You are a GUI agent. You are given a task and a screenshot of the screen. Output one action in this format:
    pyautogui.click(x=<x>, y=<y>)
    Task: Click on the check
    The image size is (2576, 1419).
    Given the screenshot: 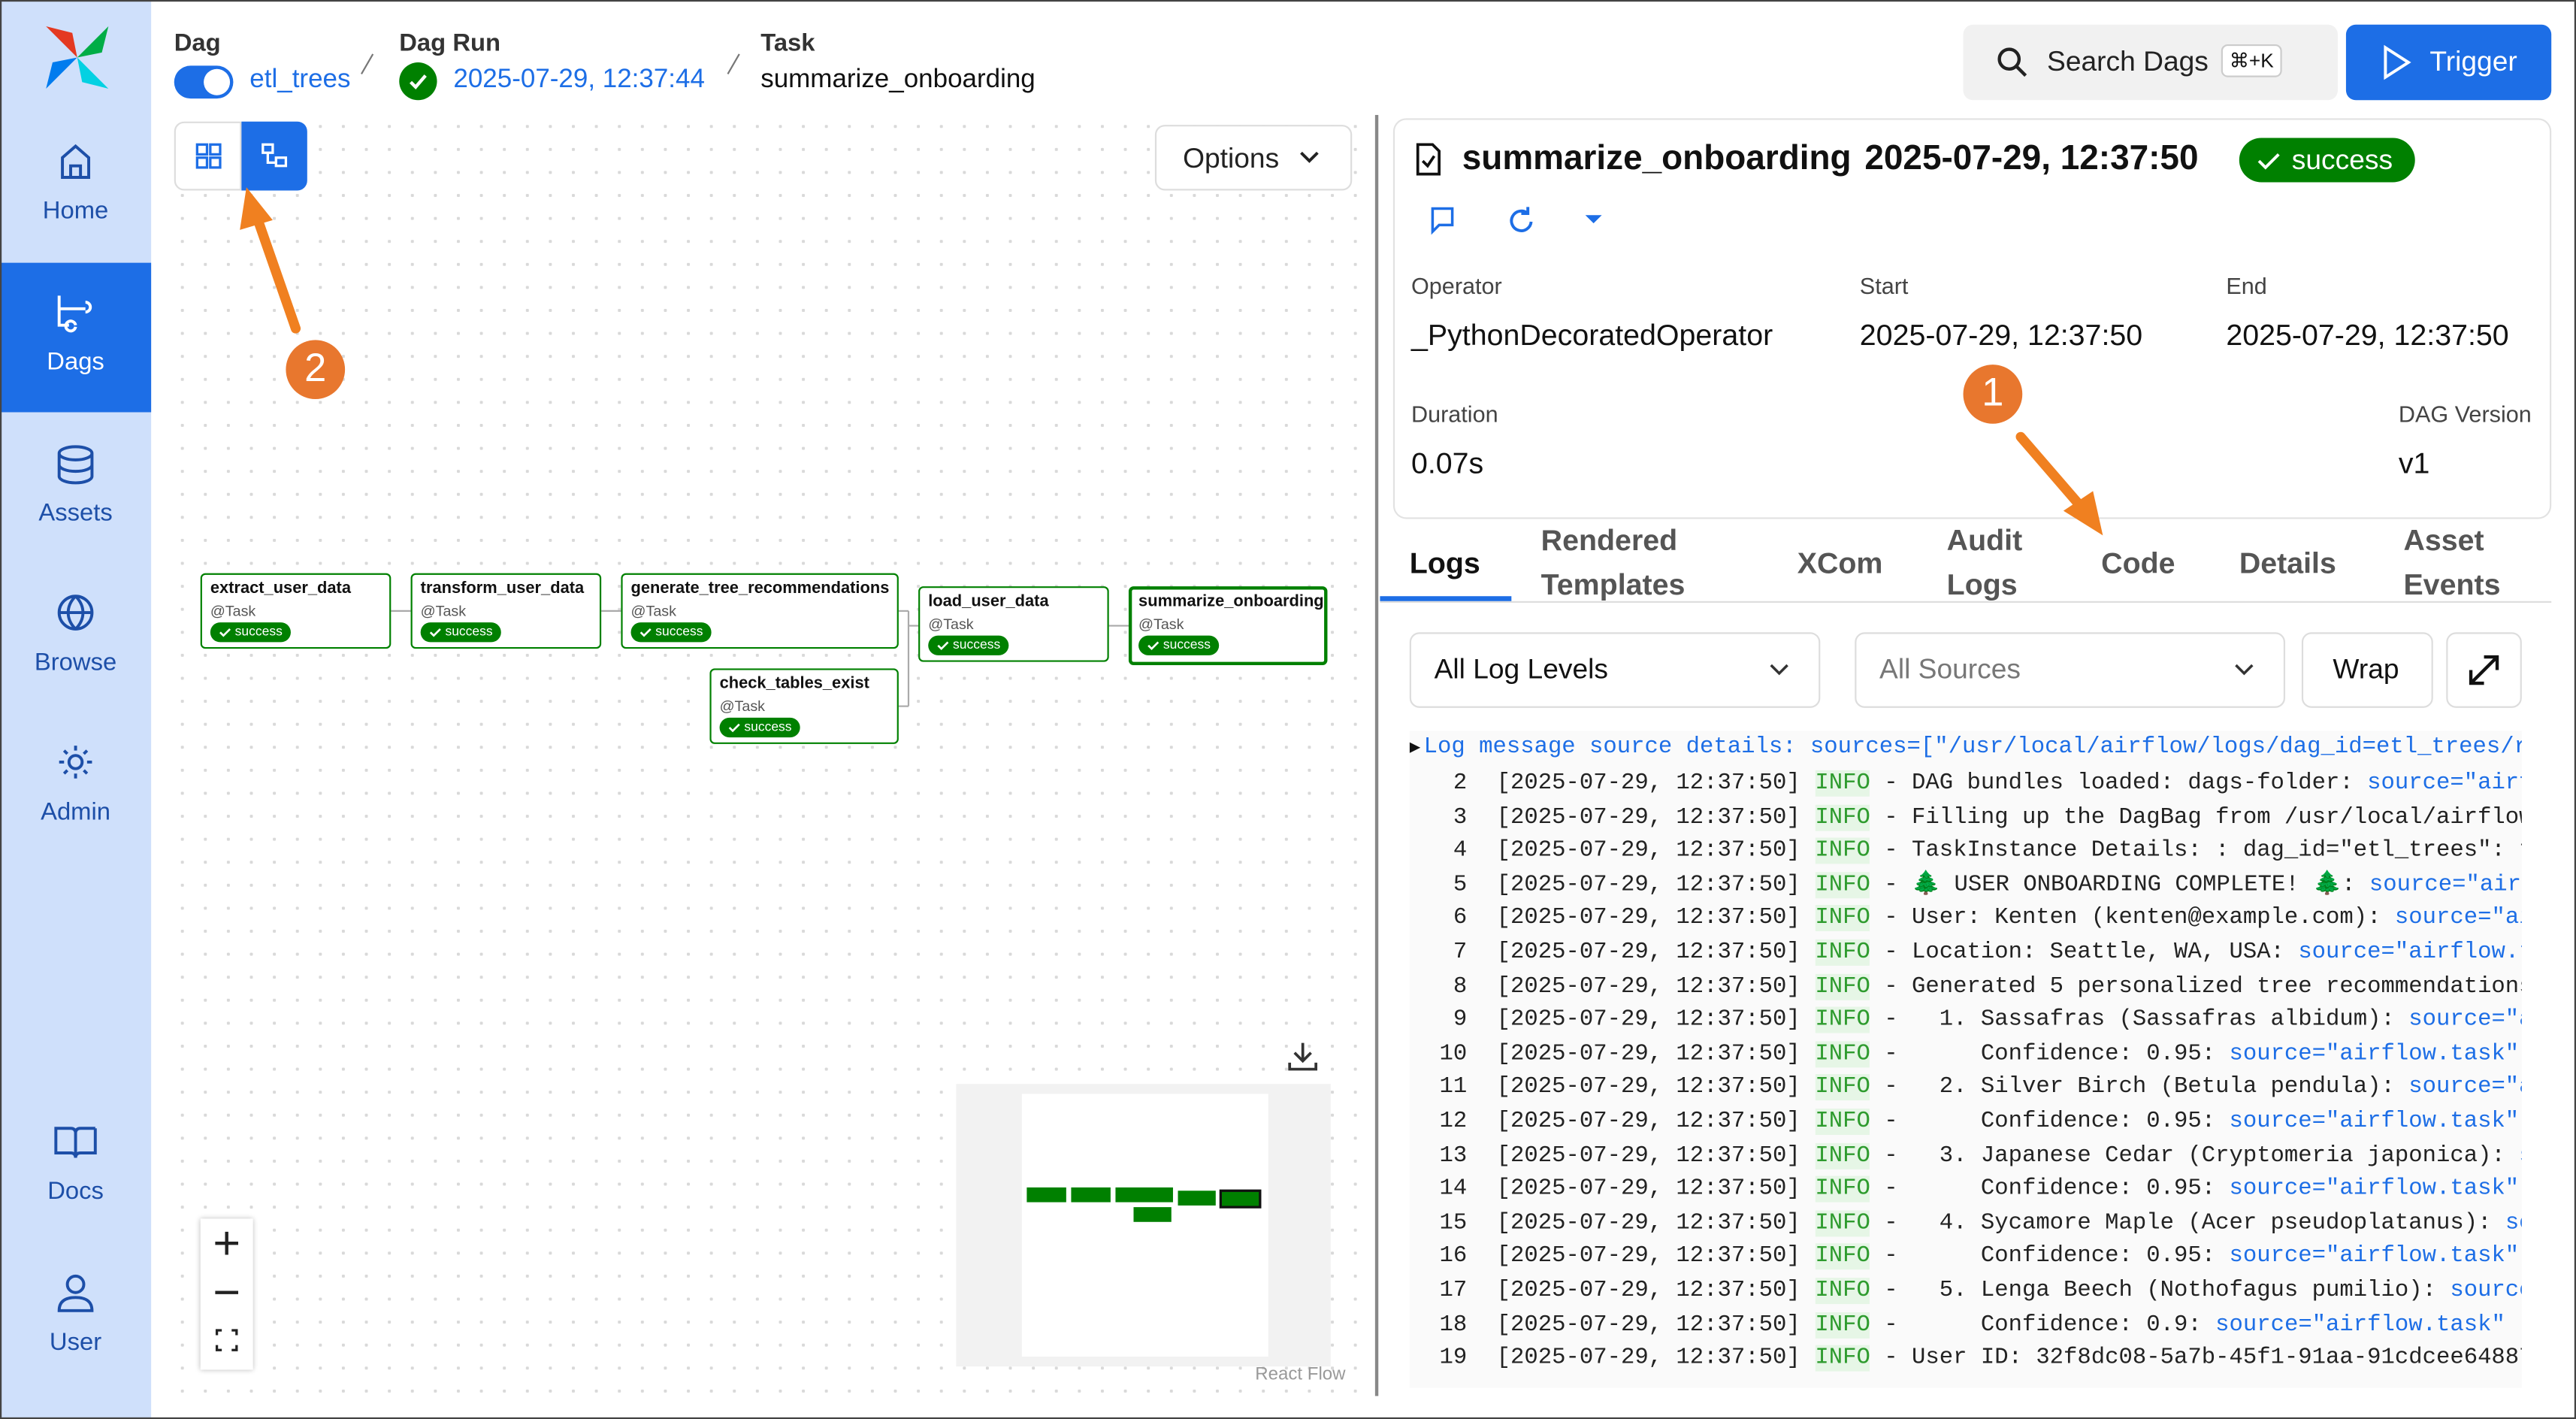 What is the action you would take?
    pyautogui.click(x=419, y=82)
    